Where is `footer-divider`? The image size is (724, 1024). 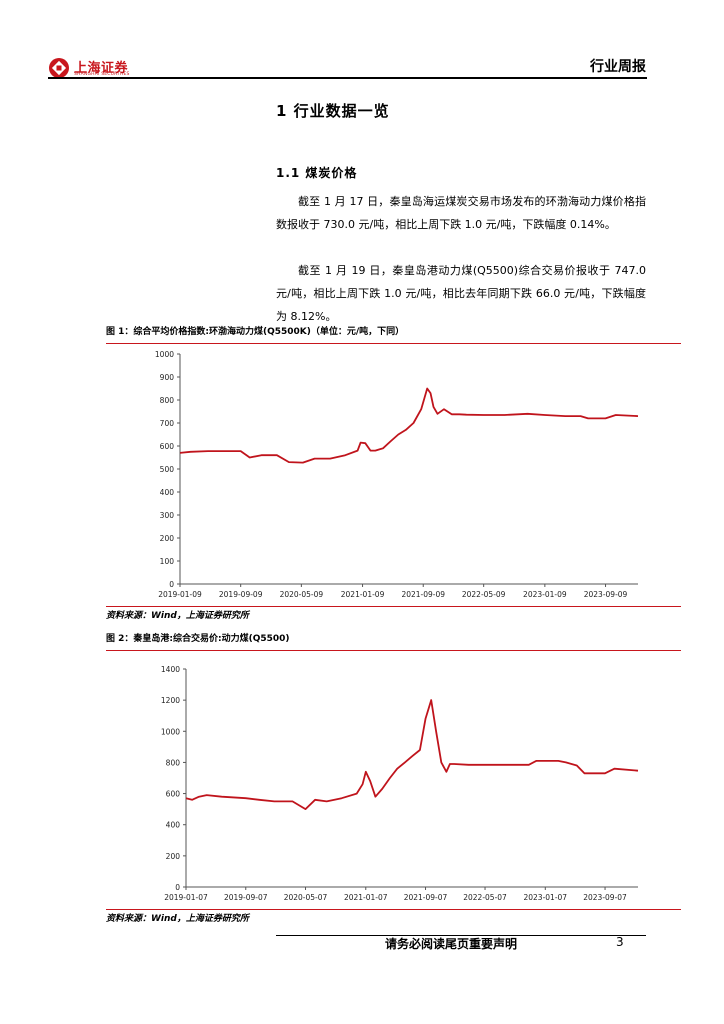
footer-divider is located at coordinates (461, 935).